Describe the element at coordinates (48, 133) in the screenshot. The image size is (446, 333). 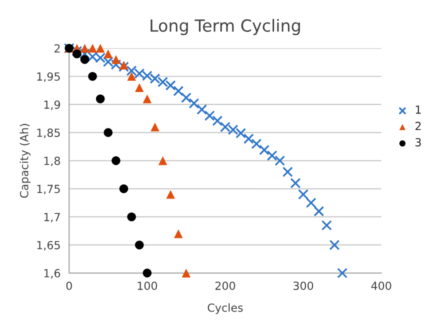
I see `y-tick-label: 1,85` at that location.